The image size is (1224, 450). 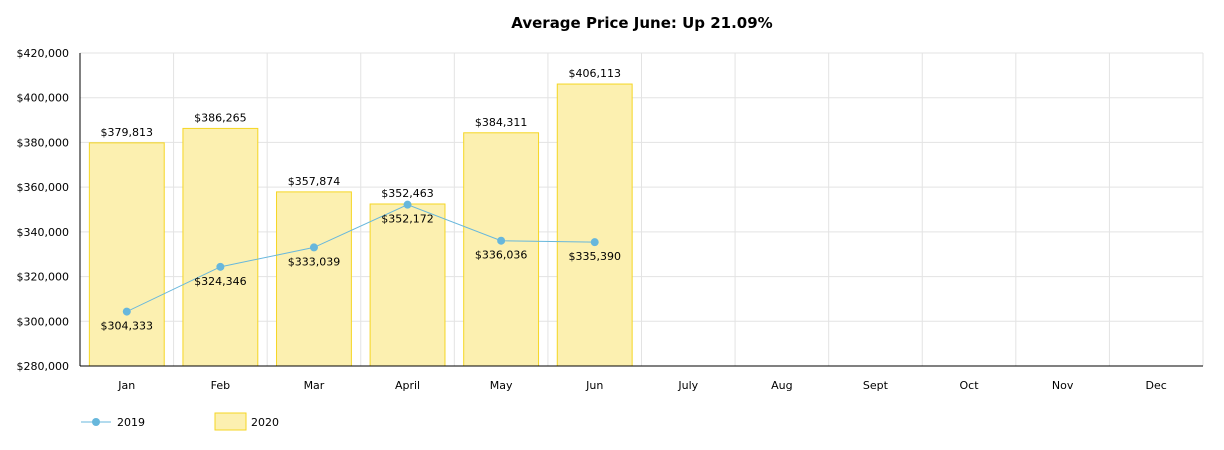 I want to click on x-tick-label: May, so click(x=501, y=385).